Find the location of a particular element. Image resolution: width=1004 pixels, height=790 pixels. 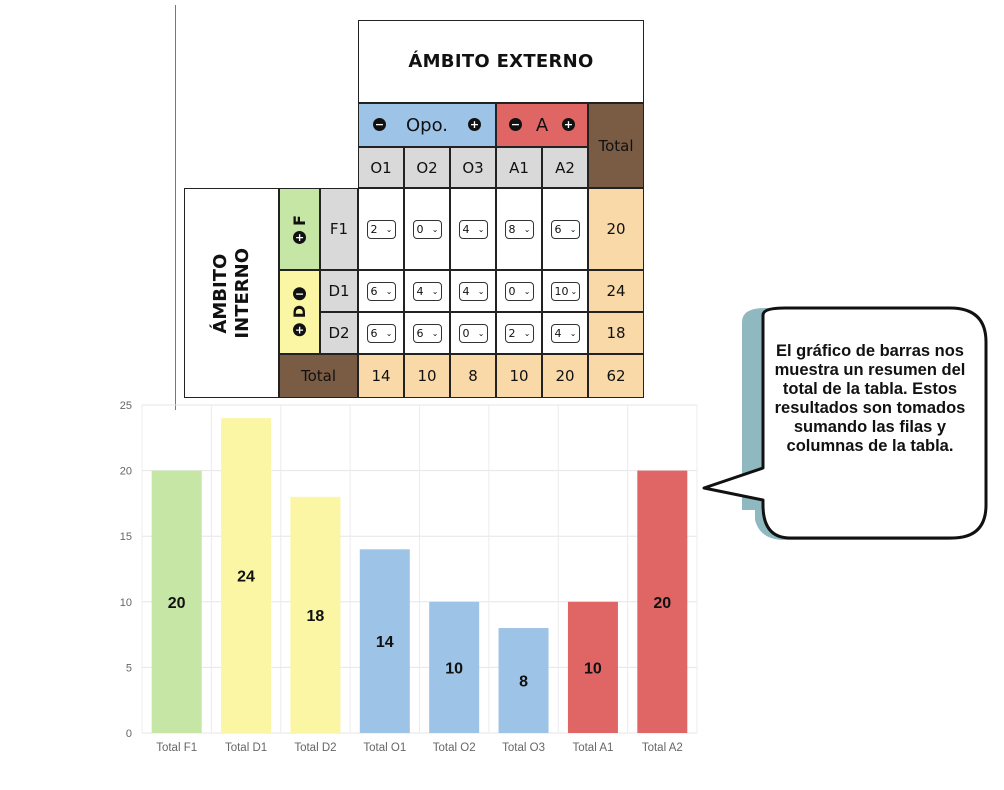

total-row-label: Total is located at coordinates (318, 376).